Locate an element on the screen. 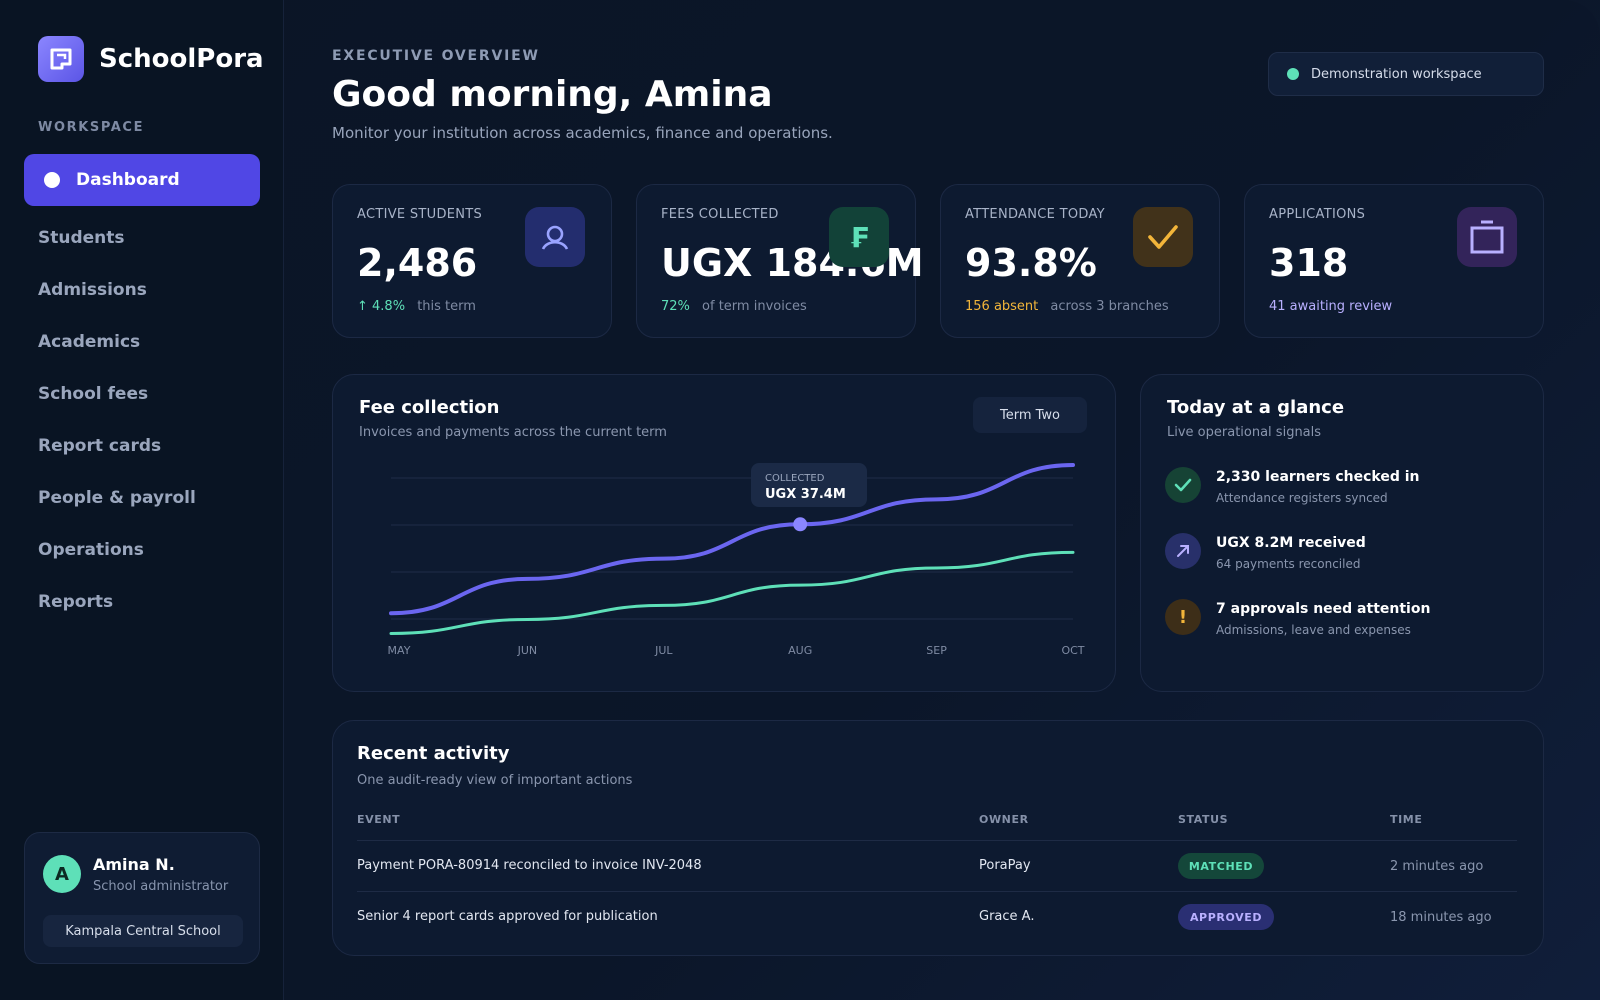  status-badge: APPROVED is located at coordinates (1226, 917).